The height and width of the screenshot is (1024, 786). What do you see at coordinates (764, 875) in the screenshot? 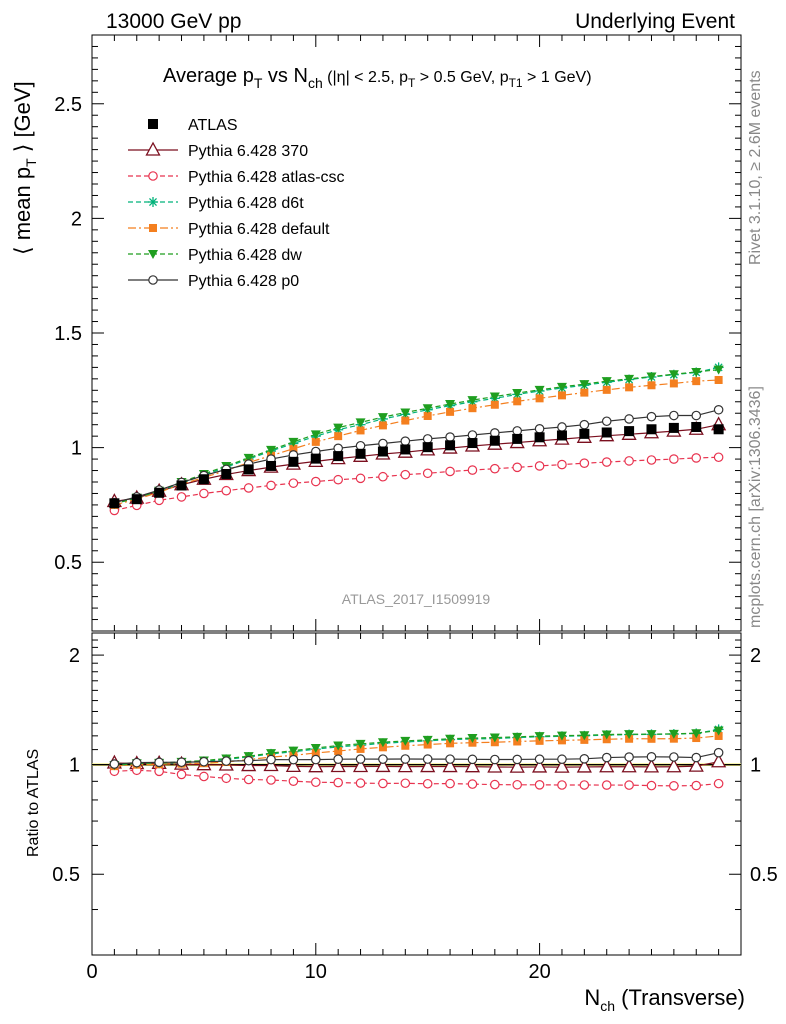
I see `ratio-tick-label-right: 0.5` at bounding box center [764, 875].